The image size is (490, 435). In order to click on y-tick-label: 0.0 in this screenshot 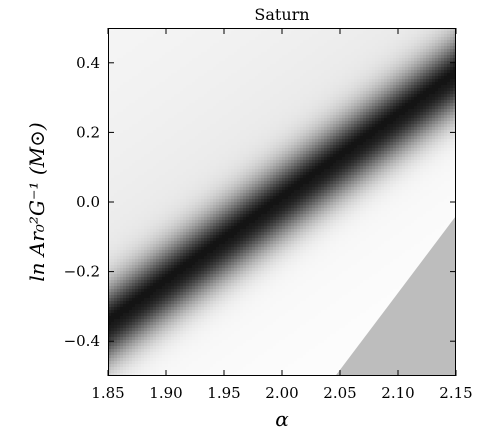, I will do `click(88, 202)`.